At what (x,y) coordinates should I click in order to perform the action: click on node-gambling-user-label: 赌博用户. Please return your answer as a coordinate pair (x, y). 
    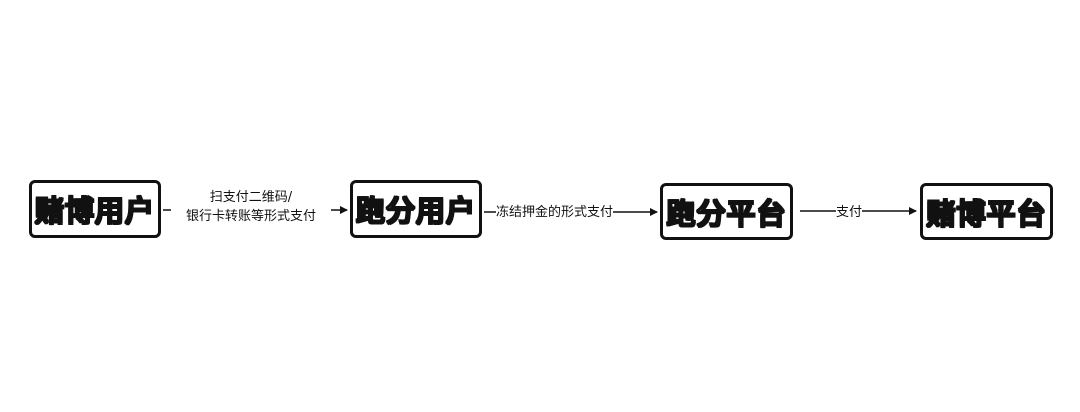
    Looking at the image, I should click on (94, 210).